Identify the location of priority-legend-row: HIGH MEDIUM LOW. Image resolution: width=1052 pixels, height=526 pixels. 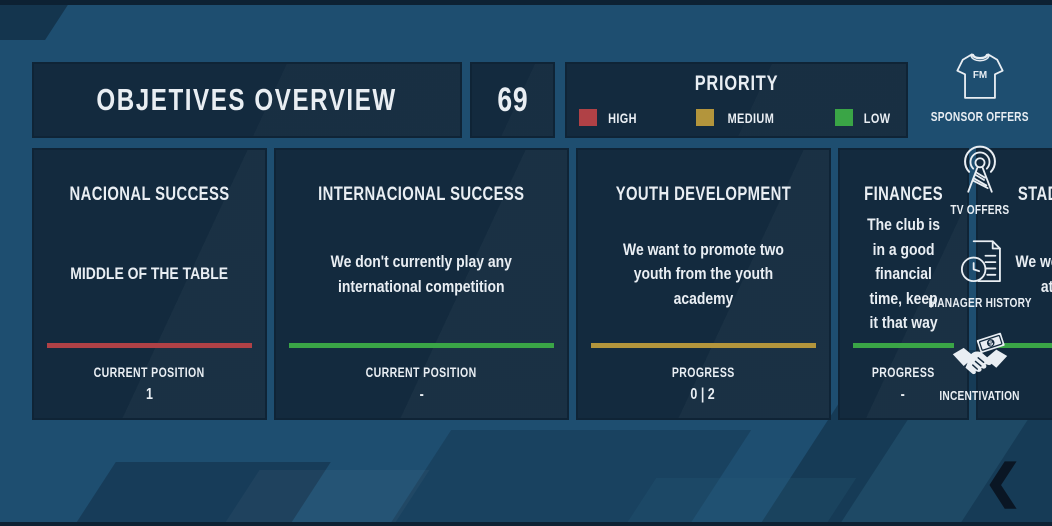
(736, 117).